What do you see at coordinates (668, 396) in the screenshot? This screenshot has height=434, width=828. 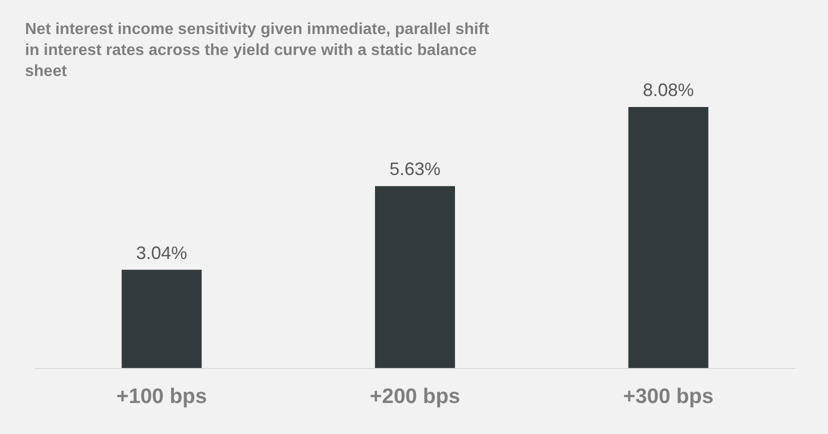 I see `x-tick-label: +300 bps` at bounding box center [668, 396].